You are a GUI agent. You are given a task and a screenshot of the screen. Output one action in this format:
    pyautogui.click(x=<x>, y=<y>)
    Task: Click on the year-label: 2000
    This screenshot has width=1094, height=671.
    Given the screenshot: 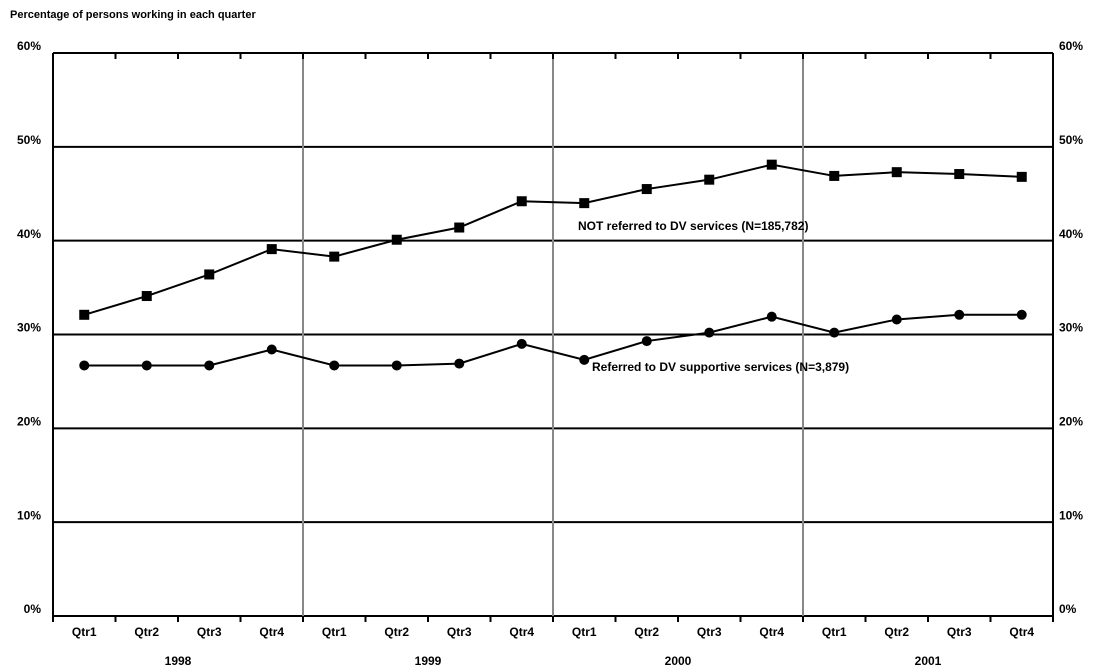 What is the action you would take?
    pyautogui.click(x=678, y=661)
    